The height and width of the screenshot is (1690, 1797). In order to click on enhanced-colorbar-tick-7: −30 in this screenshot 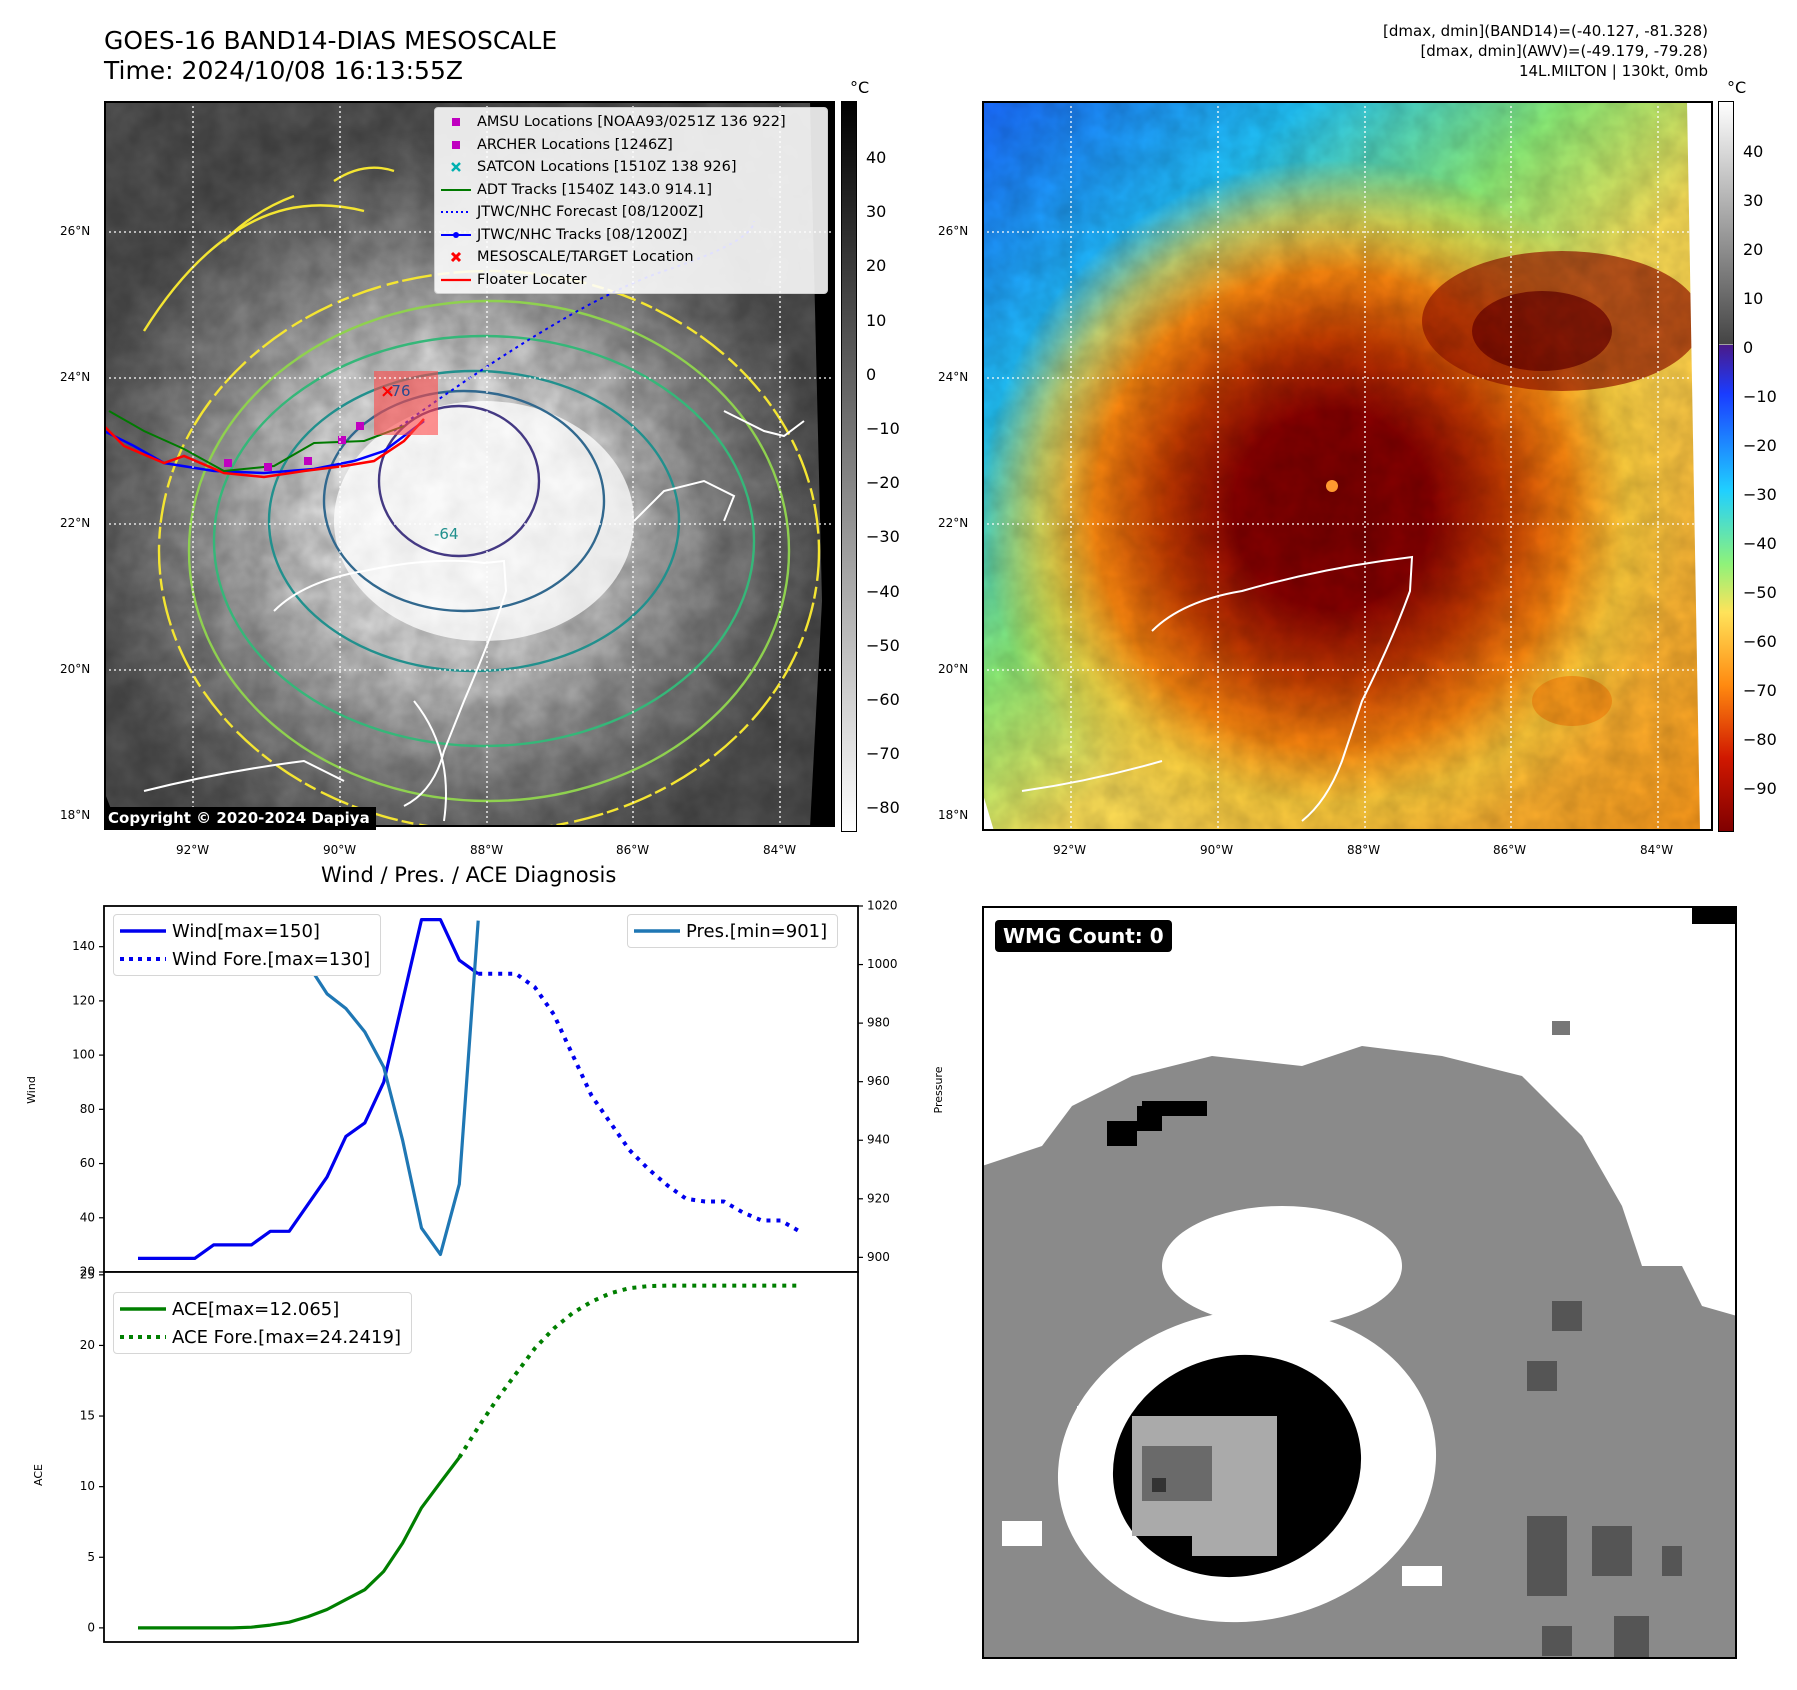, I will do `click(1760, 494)`.